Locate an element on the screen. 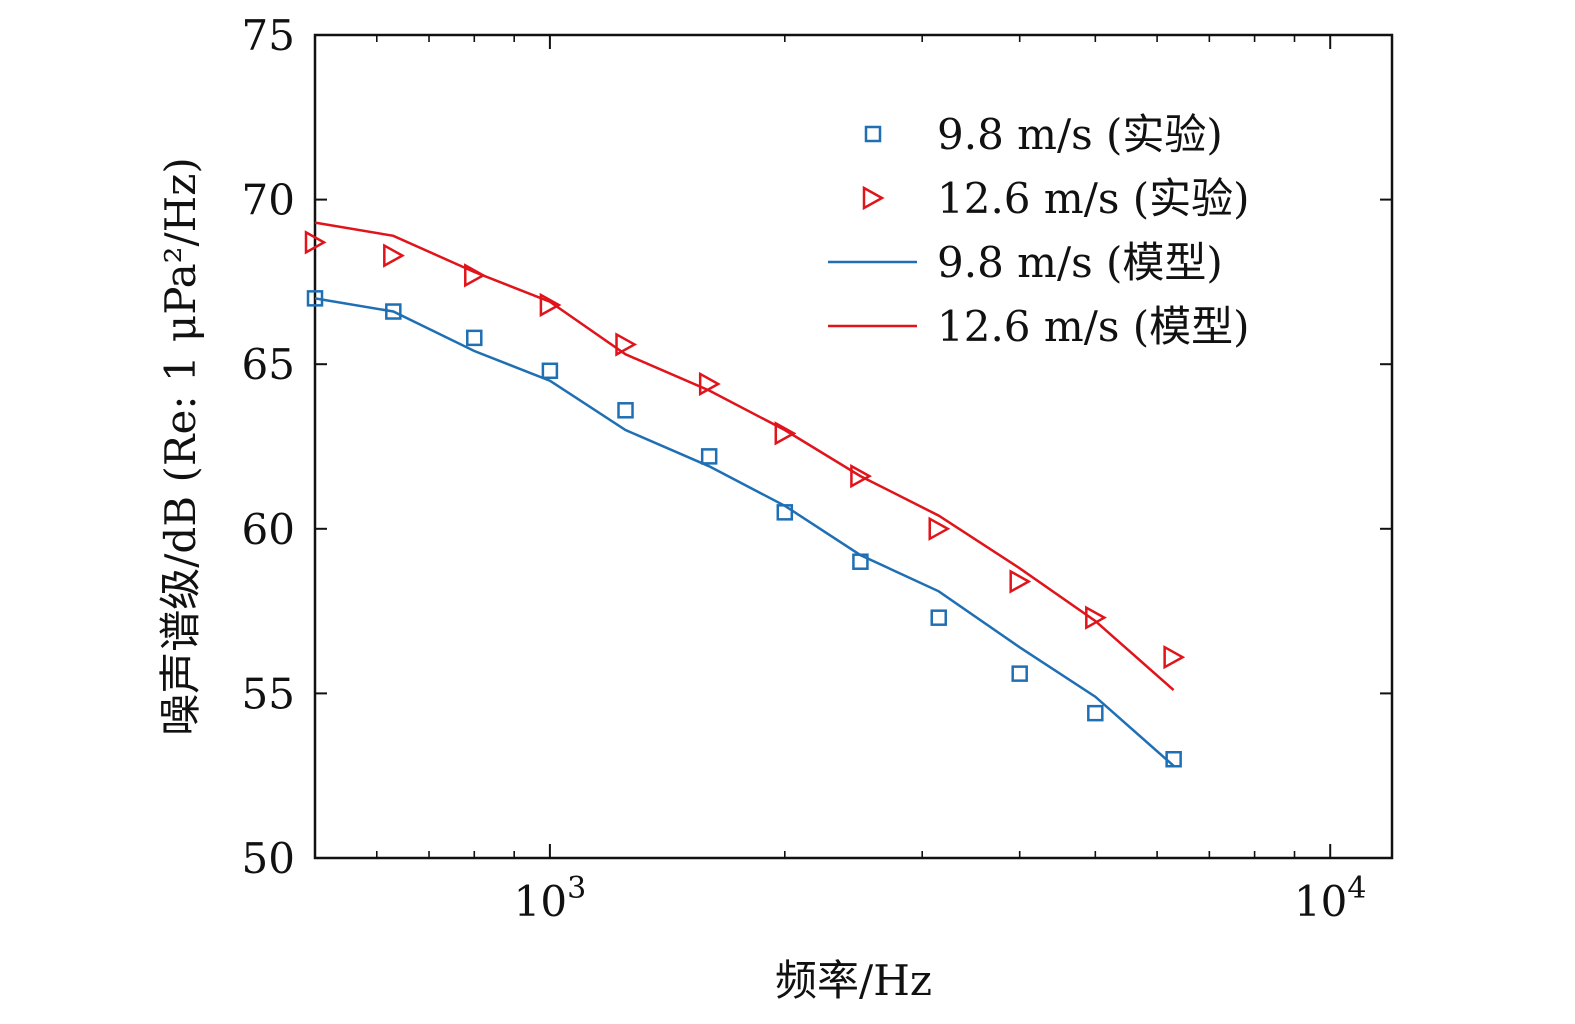 Image resolution: width=1575 pixels, height=1024 pixels. x-tick-label: 10³ is located at coordinates (550, 898).